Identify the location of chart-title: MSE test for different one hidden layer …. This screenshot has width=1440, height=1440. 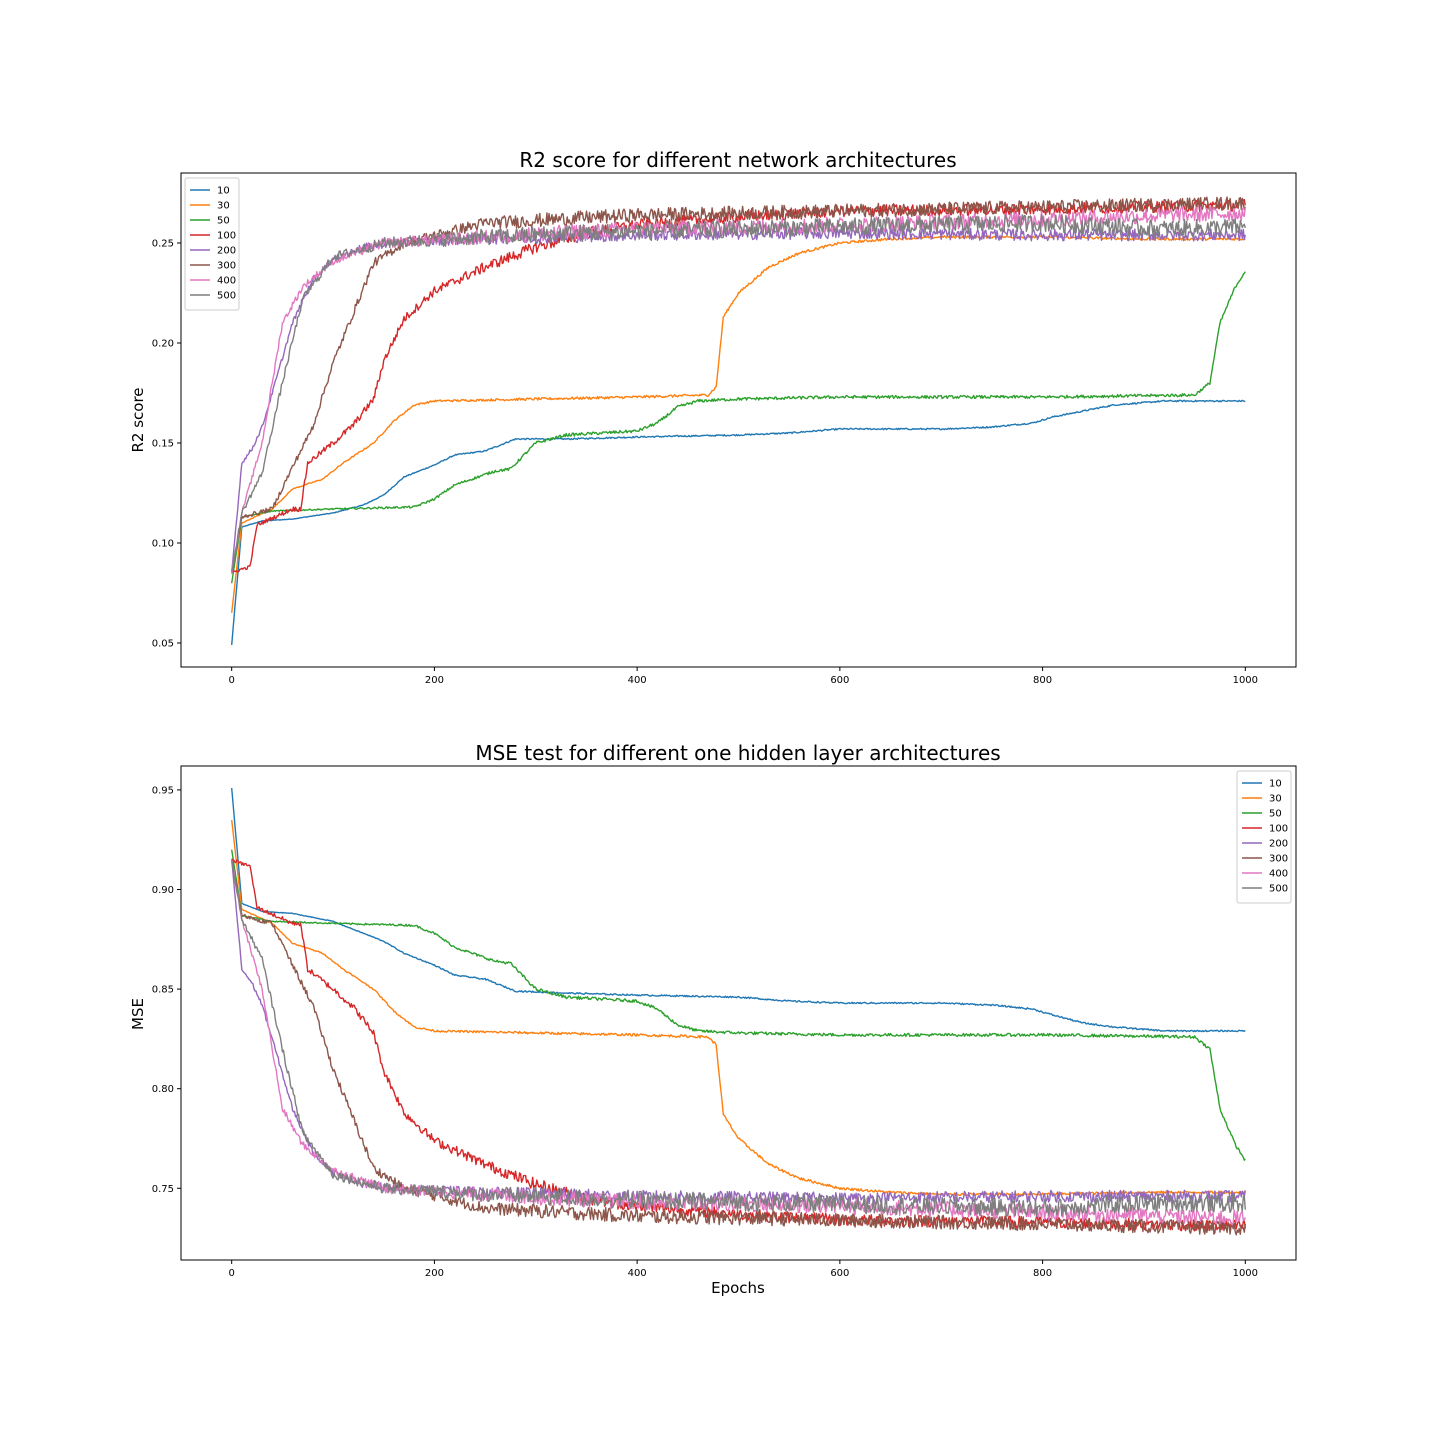
(737, 753).